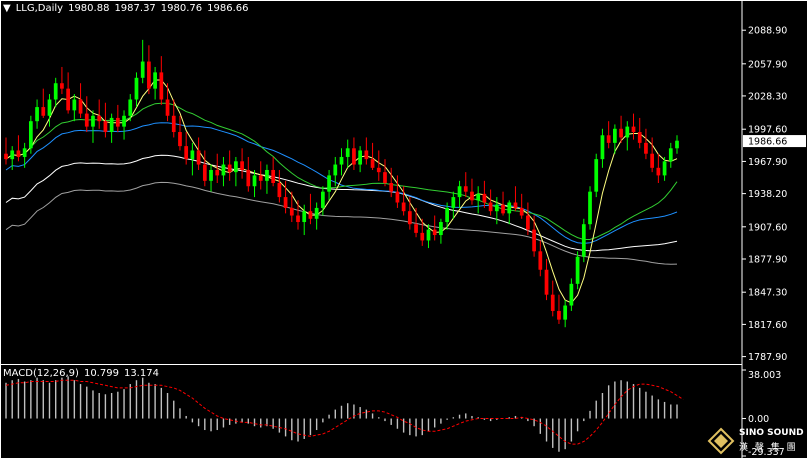 The width and height of the screenshot is (808, 459). What do you see at coordinates (344, 412) in the screenshot?
I see `macd-signal-line` at bounding box center [344, 412].